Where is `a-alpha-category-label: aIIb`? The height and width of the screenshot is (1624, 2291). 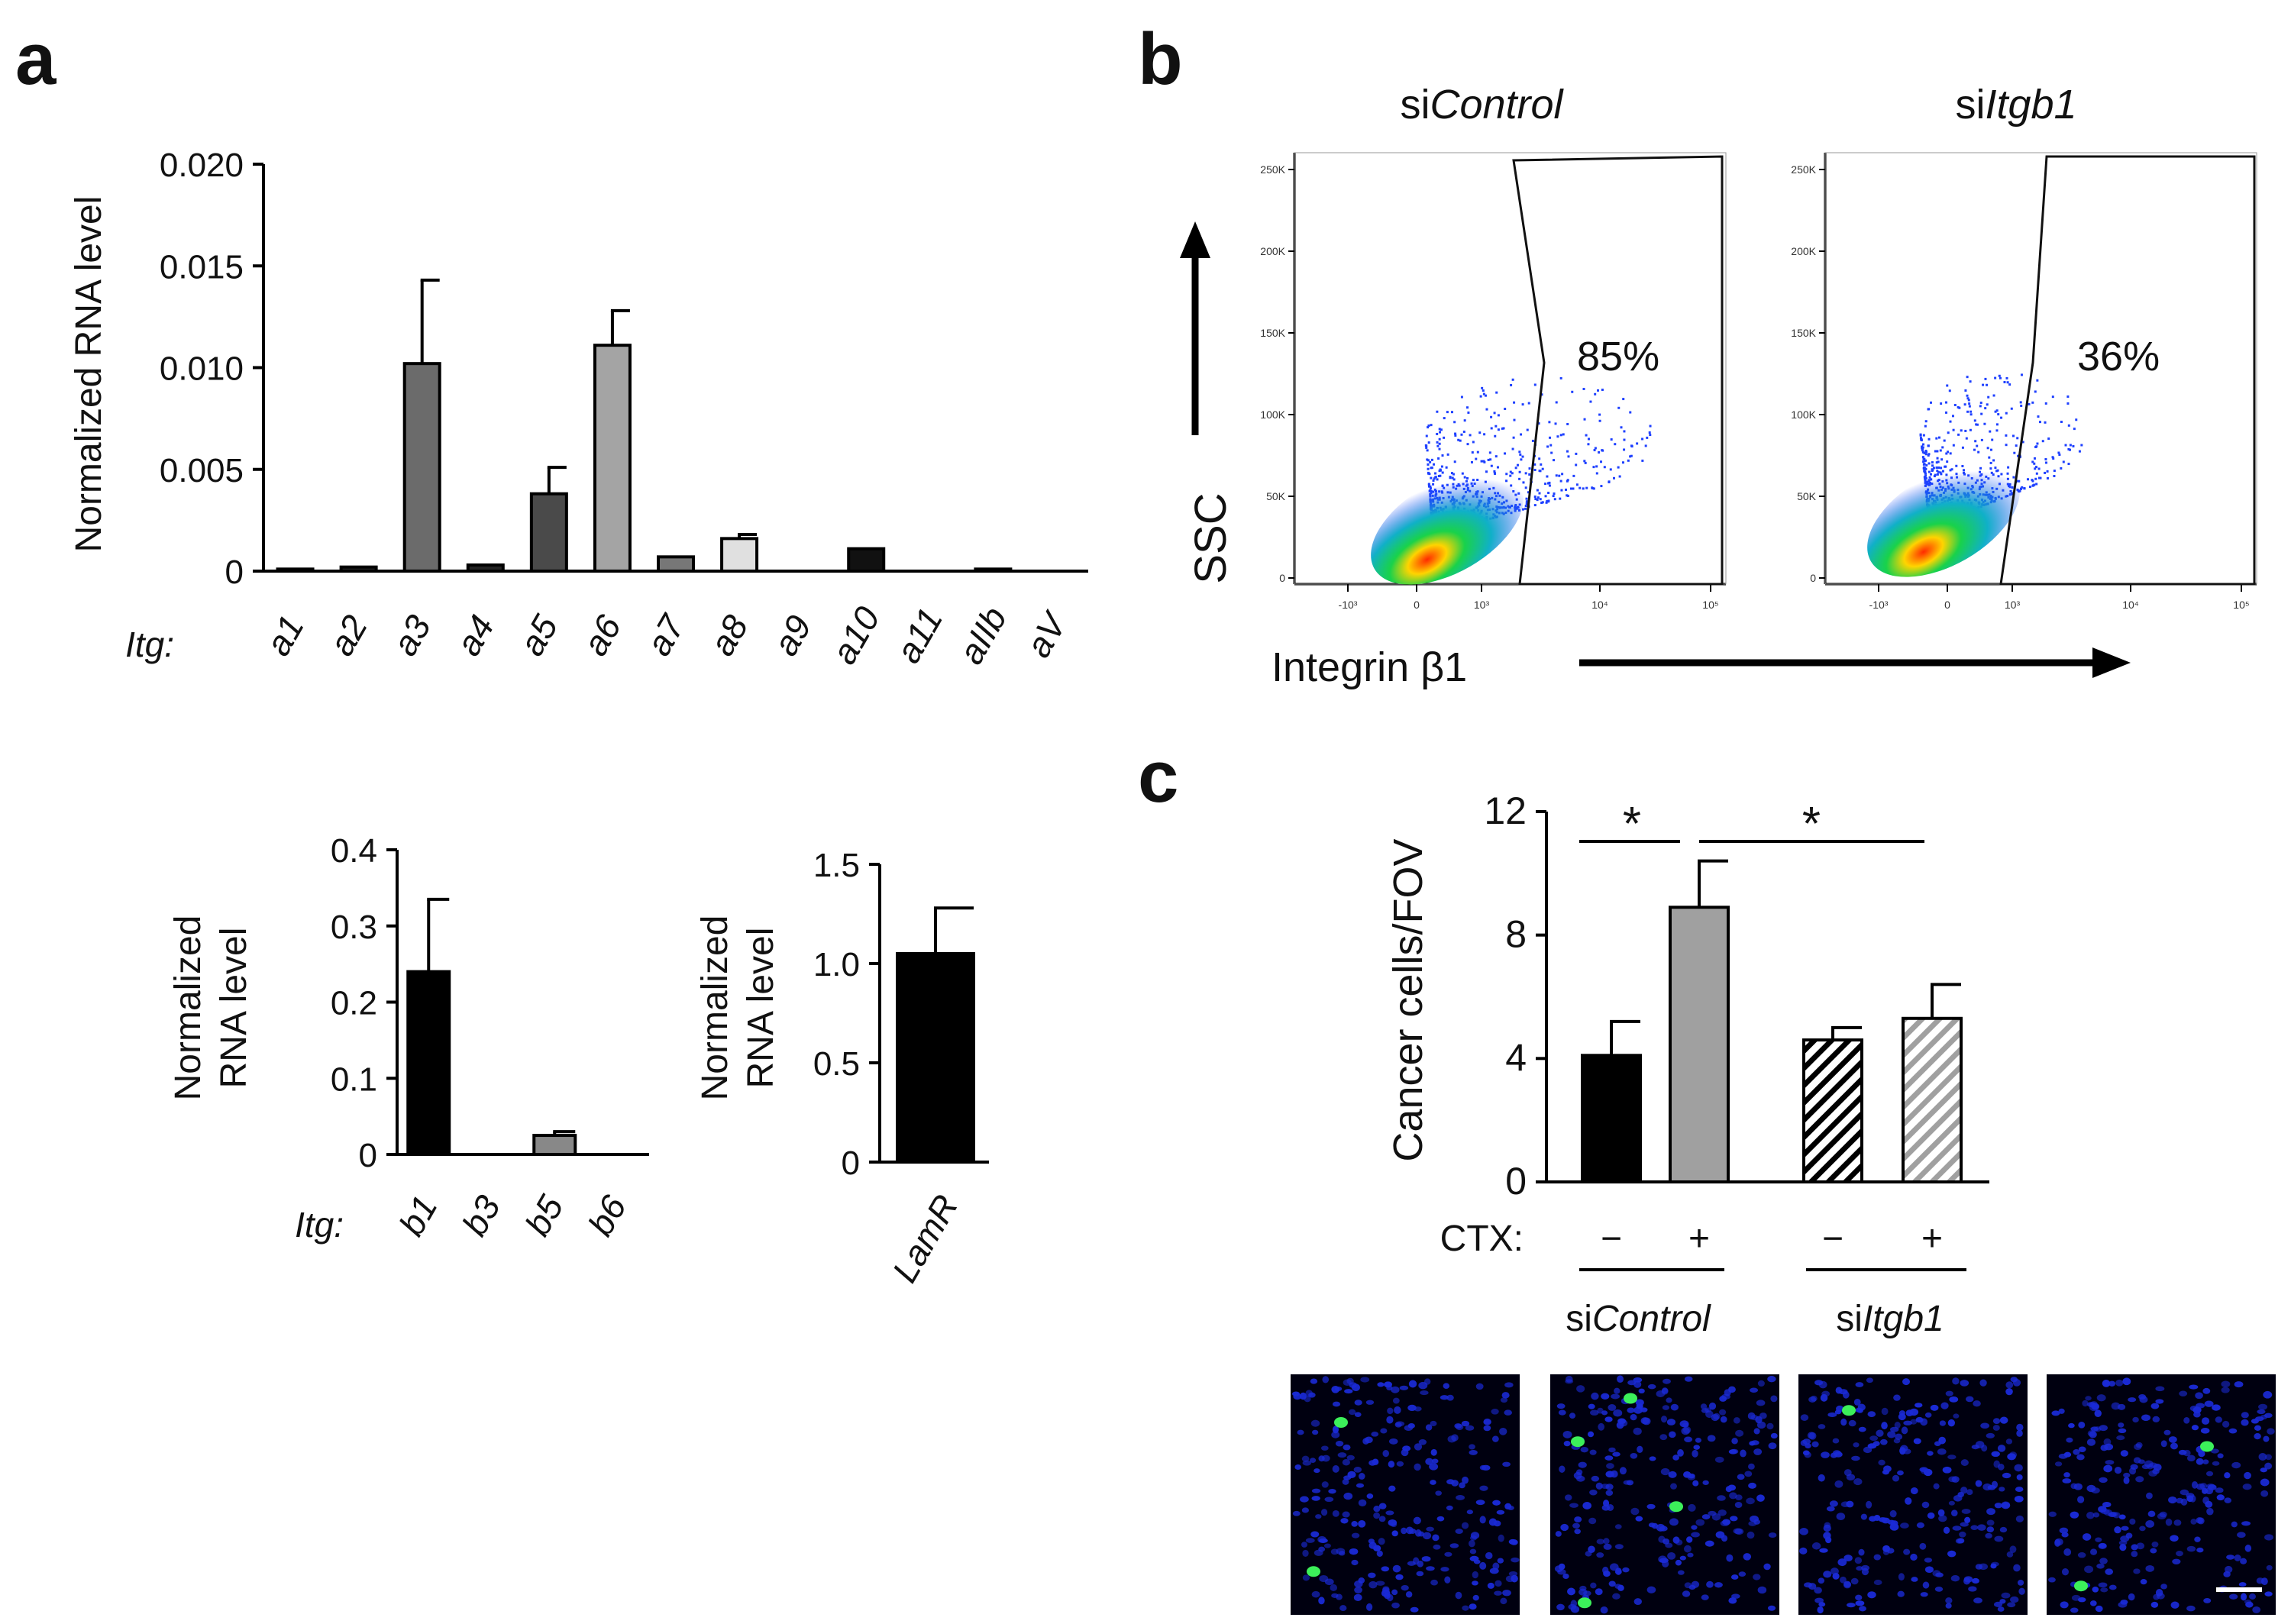
a-alpha-category-label: aIIb is located at coordinates (983, 635).